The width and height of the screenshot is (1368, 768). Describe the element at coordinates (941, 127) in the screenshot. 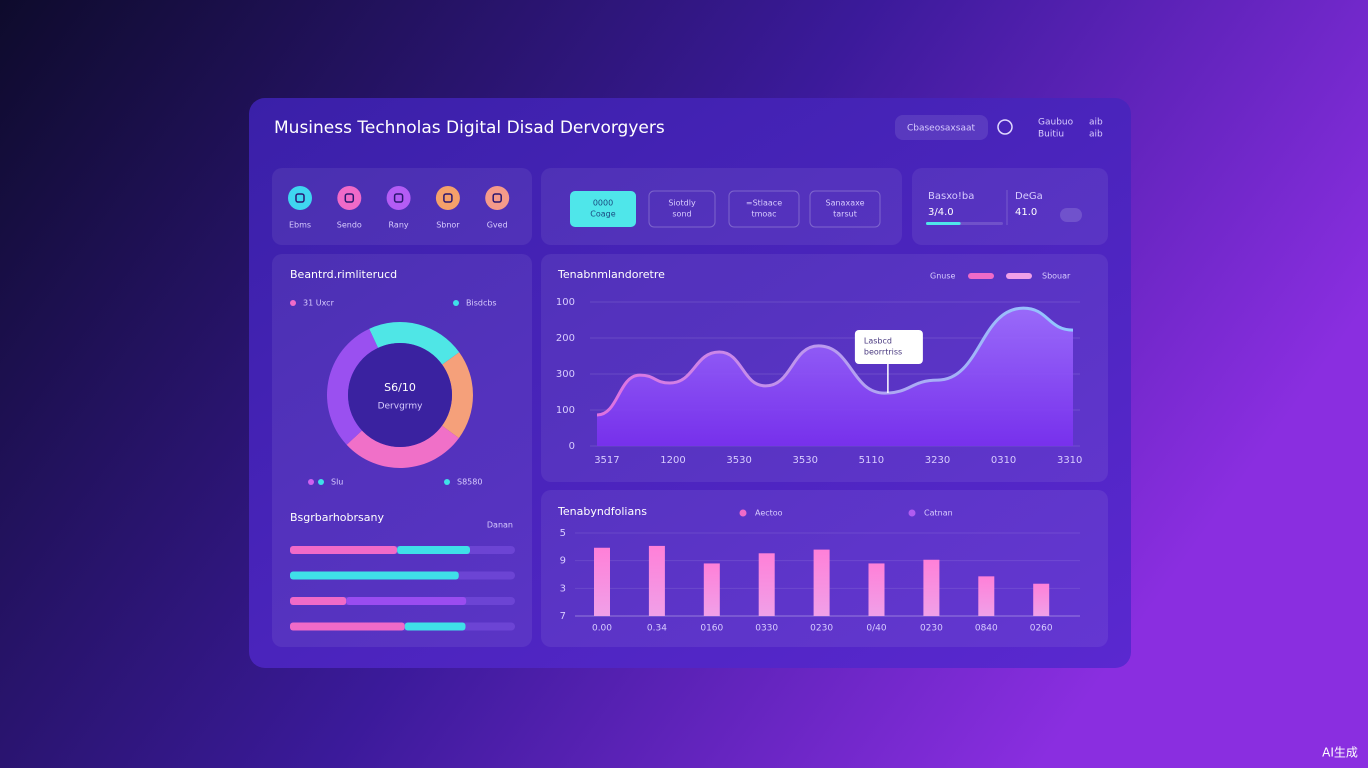

I see `search-box` at that location.